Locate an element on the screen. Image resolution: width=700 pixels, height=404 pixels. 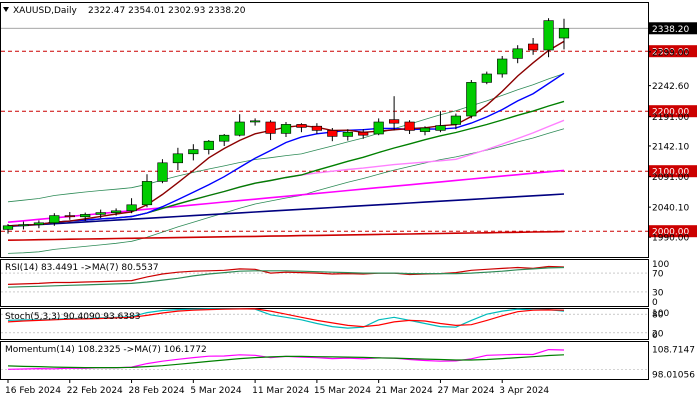
symbol-label: XAUUSD,Daily is located at coordinates (45, 11).